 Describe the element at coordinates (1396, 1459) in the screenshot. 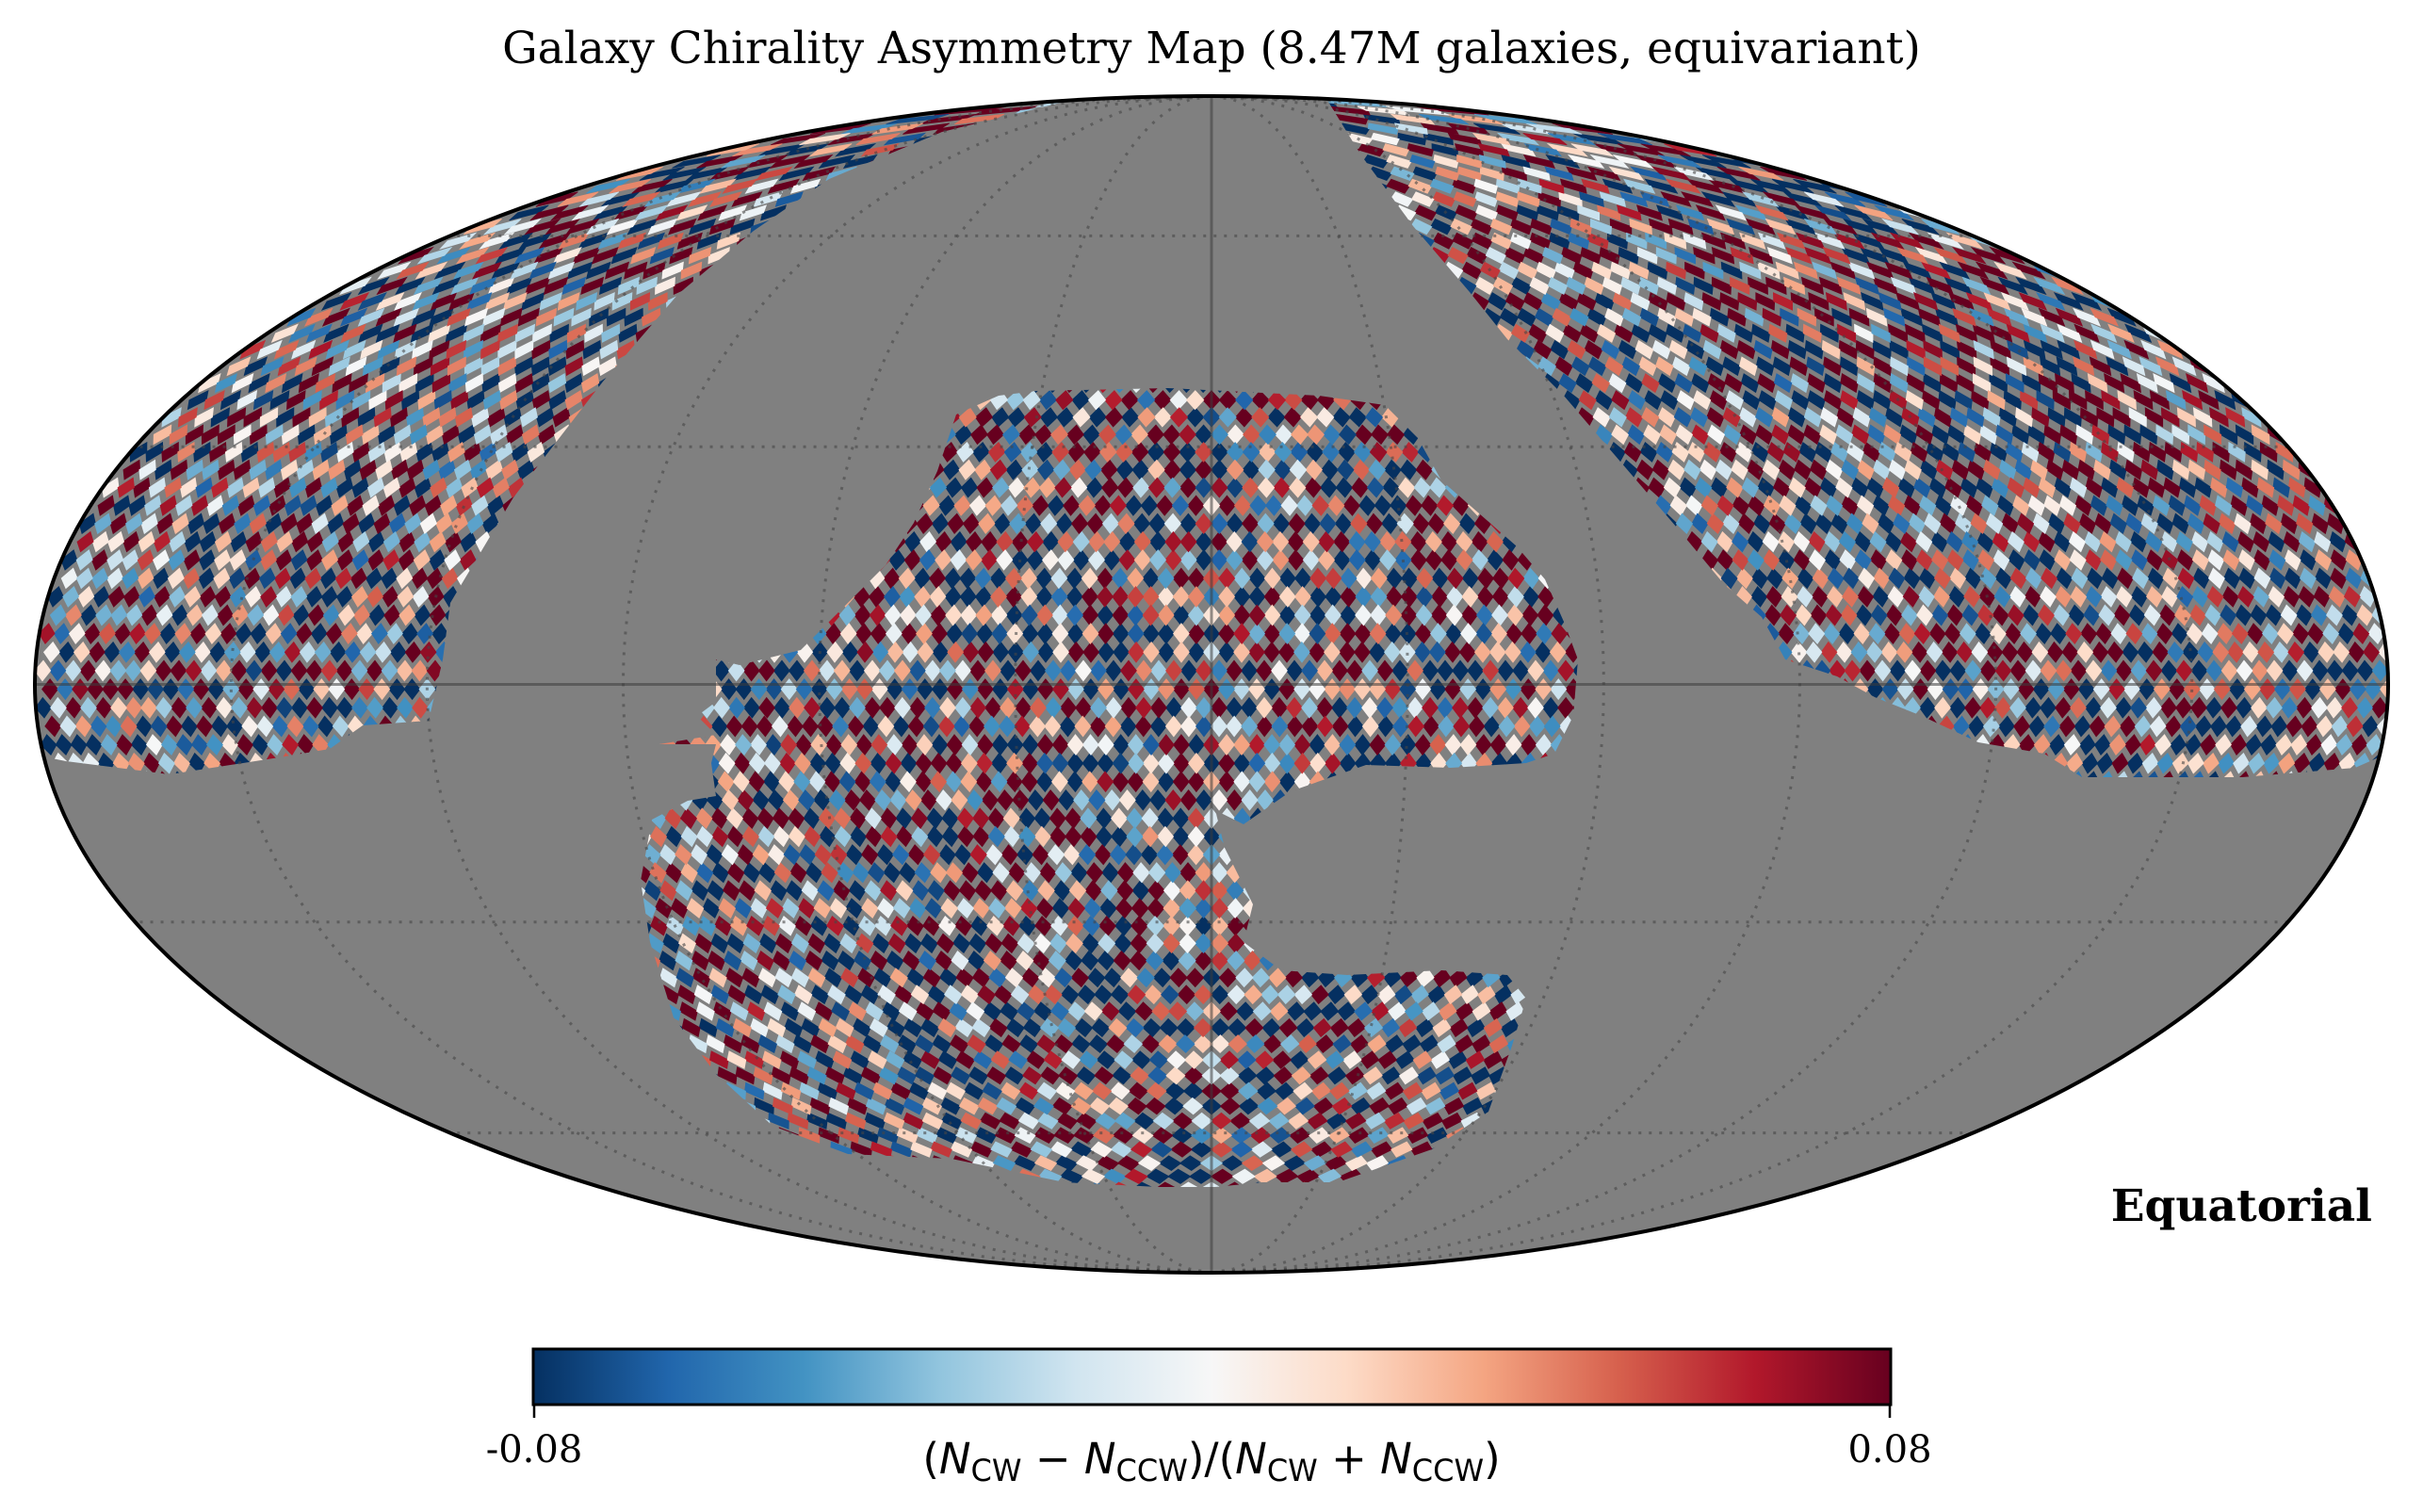

I see `cbar-label-n-ccw-2: N` at that location.